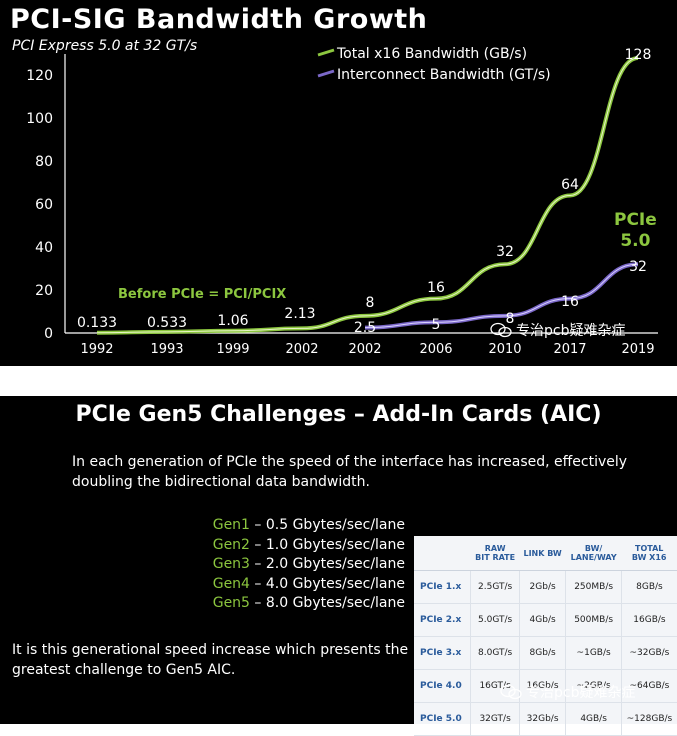 This screenshot has width=677, height=736. I want to click on x-tick-label: 1992, so click(96, 349).